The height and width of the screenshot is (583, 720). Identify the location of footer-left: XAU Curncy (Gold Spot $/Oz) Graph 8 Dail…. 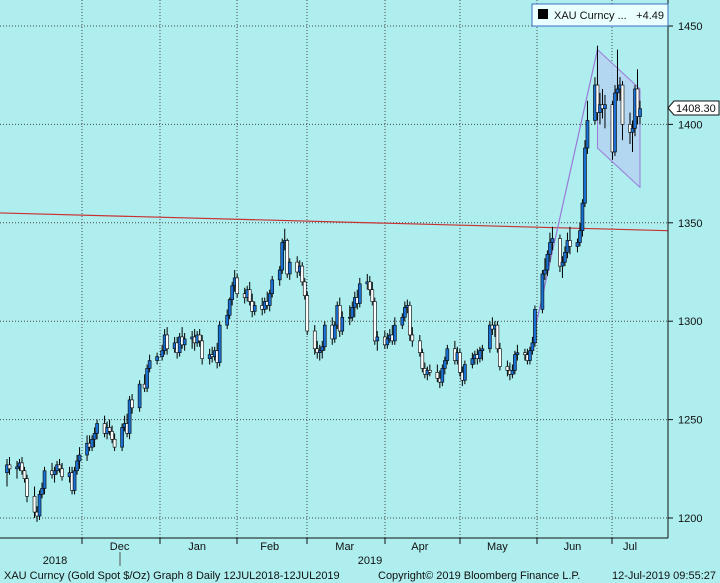
(172, 576).